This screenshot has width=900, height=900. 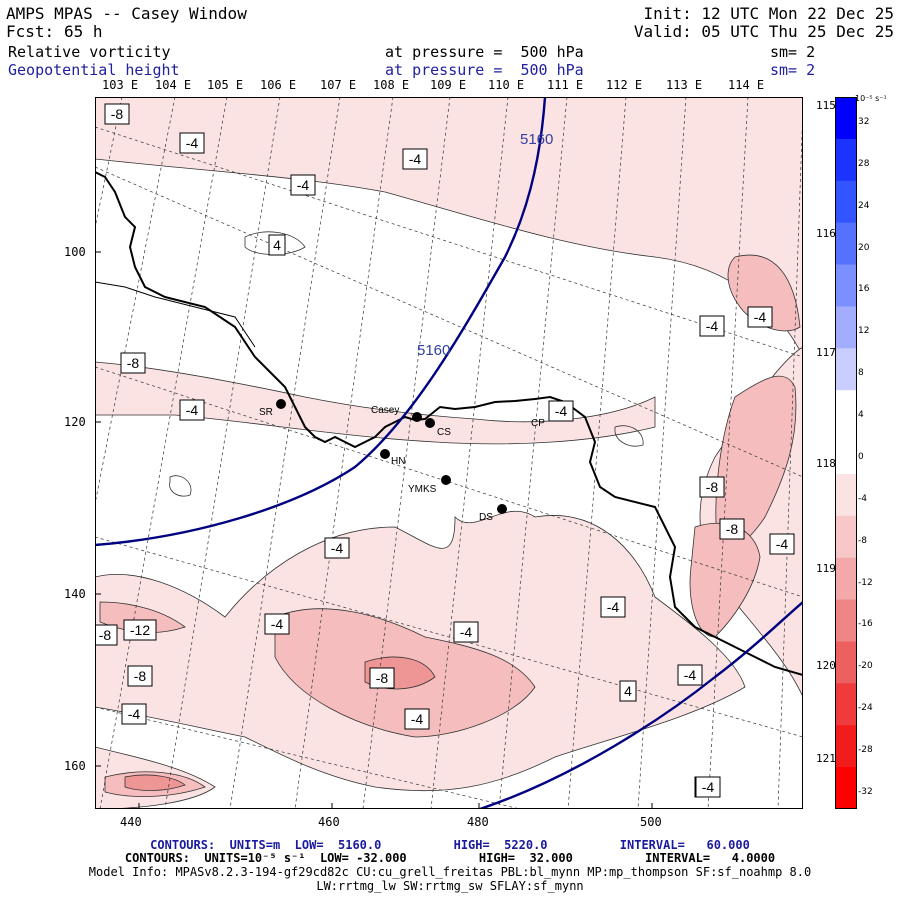 What do you see at coordinates (862, 498) in the screenshot?
I see `colorbar-label-9: -4` at bounding box center [862, 498].